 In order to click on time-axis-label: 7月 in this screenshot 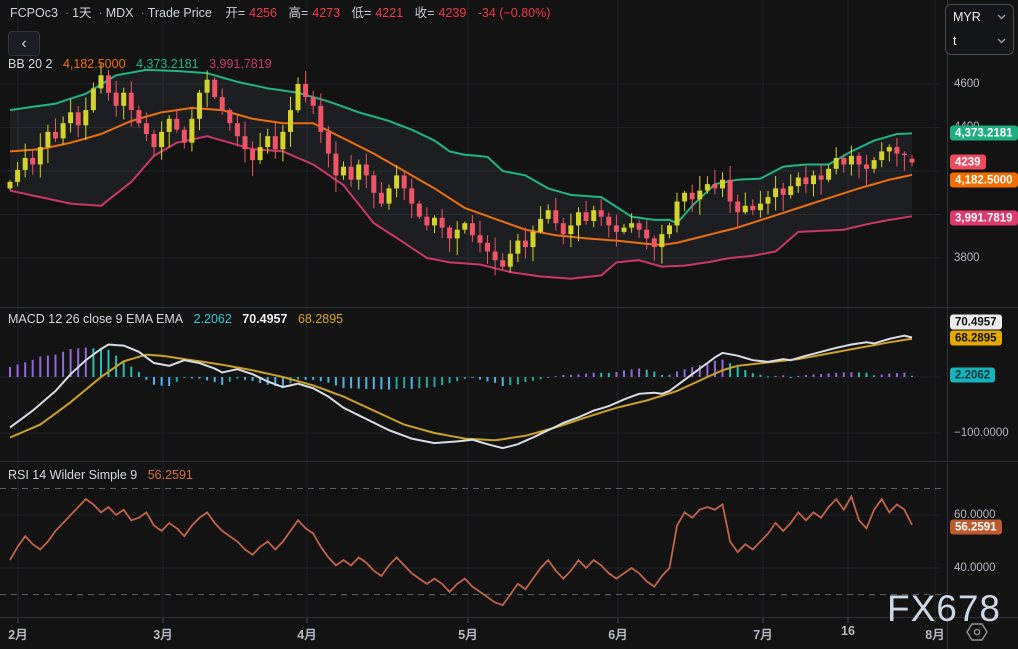, I will do `click(763, 635)`.